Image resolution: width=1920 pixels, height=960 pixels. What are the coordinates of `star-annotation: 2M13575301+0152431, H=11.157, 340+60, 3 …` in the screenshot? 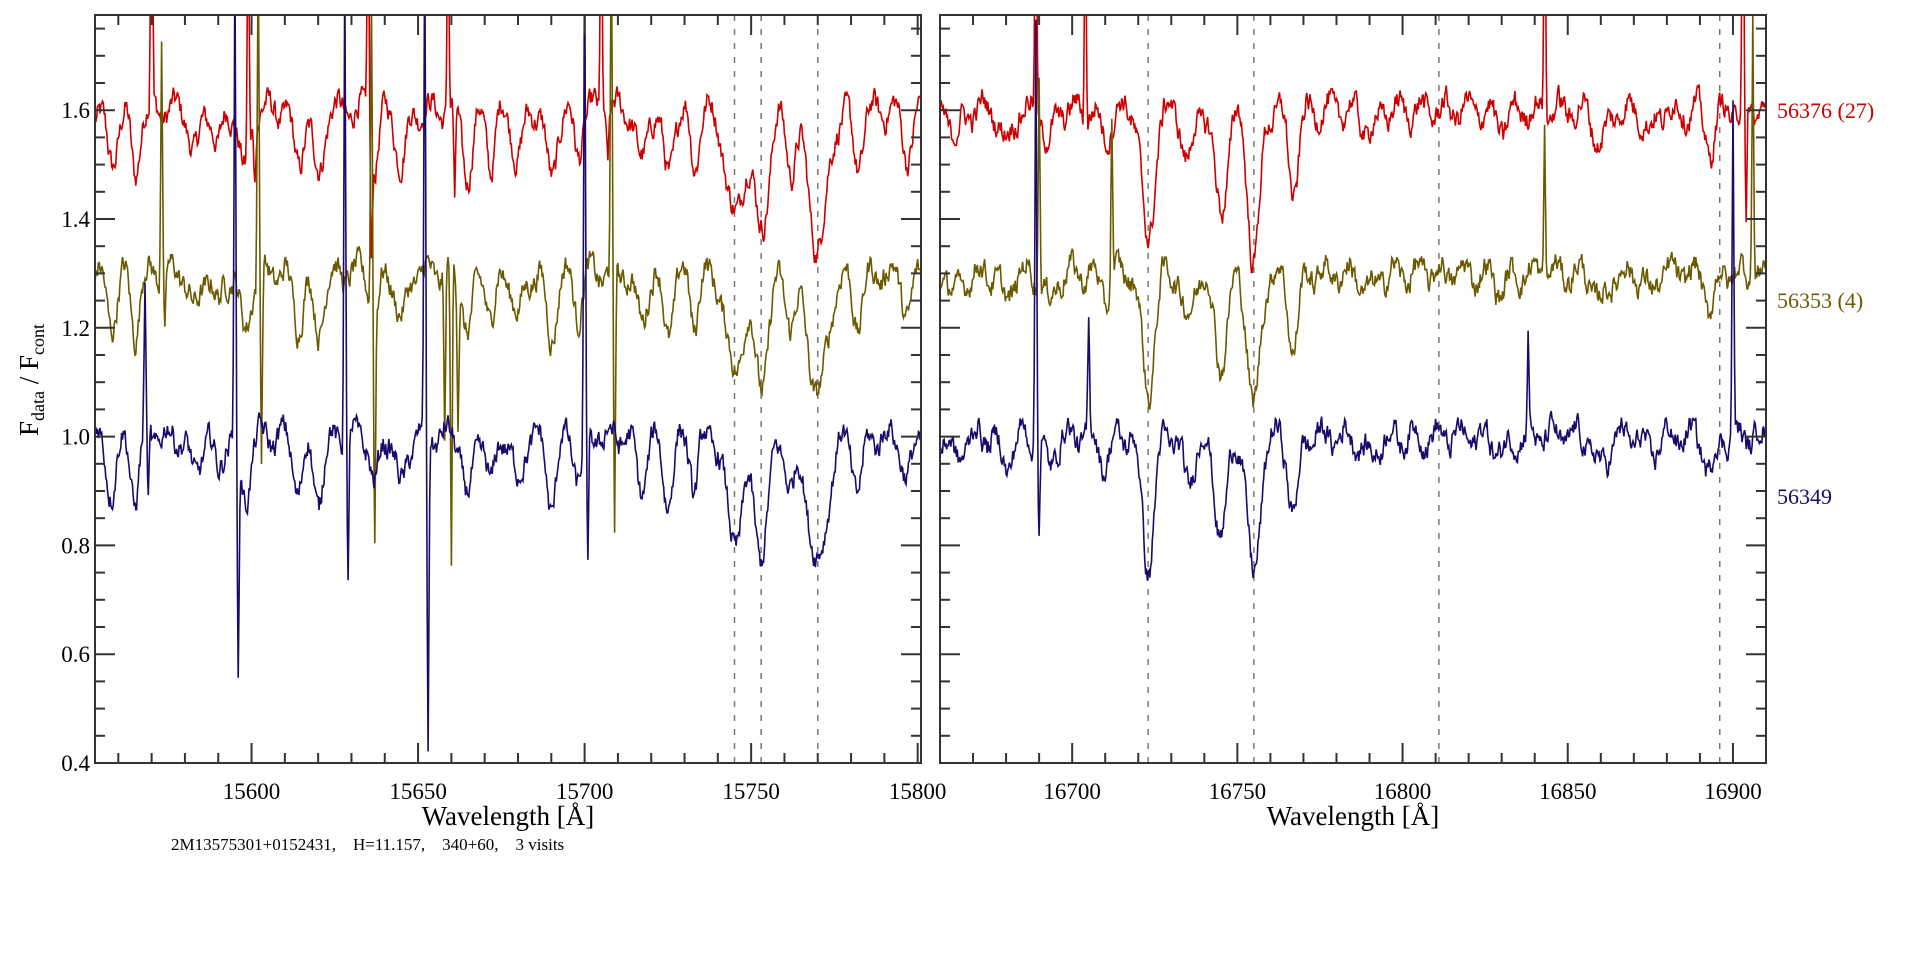 It's located at (367, 844).